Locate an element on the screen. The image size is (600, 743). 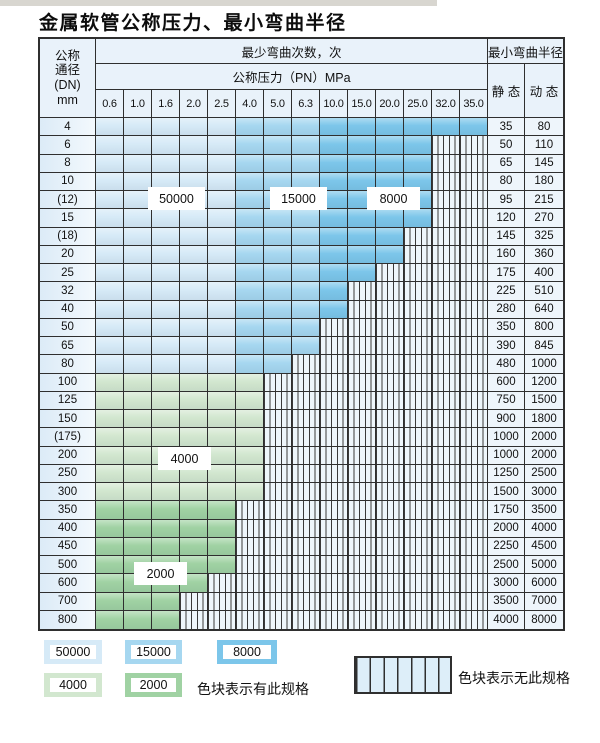
dynamic-value: 5000 is located at coordinates (544, 565).